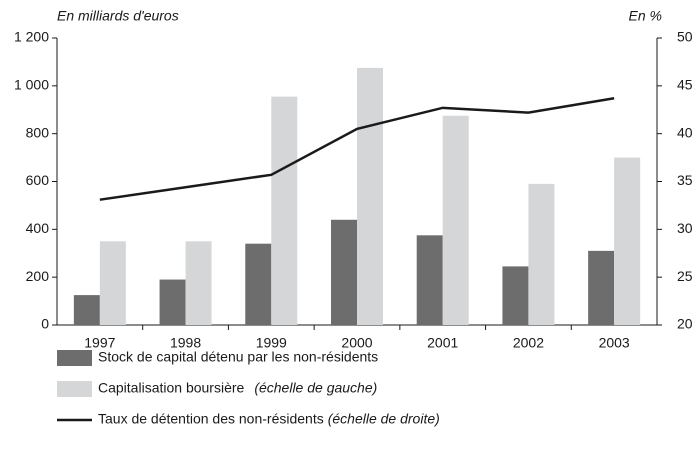  Describe the element at coordinates (685, 276) in the screenshot. I see `y2-tick-label: 25` at that location.